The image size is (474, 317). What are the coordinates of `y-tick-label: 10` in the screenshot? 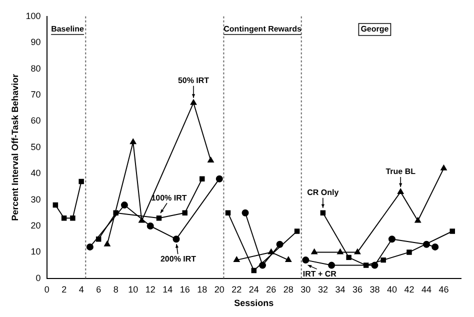 It's located at (35, 251).